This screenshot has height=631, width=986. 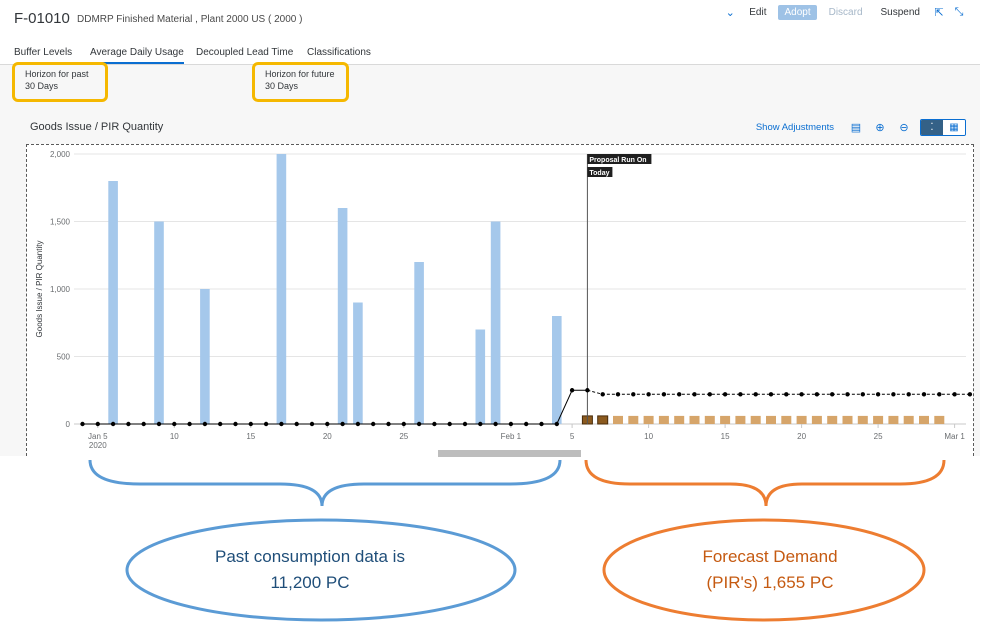 I want to click on y-tick-label: 1,000, so click(x=60, y=289).